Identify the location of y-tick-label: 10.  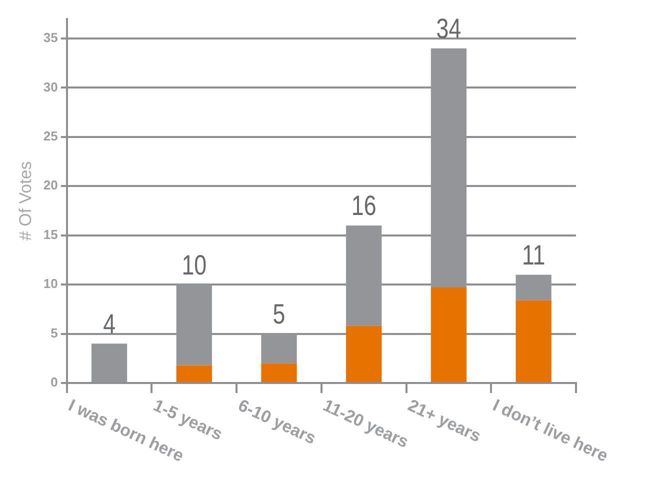
(50, 284).